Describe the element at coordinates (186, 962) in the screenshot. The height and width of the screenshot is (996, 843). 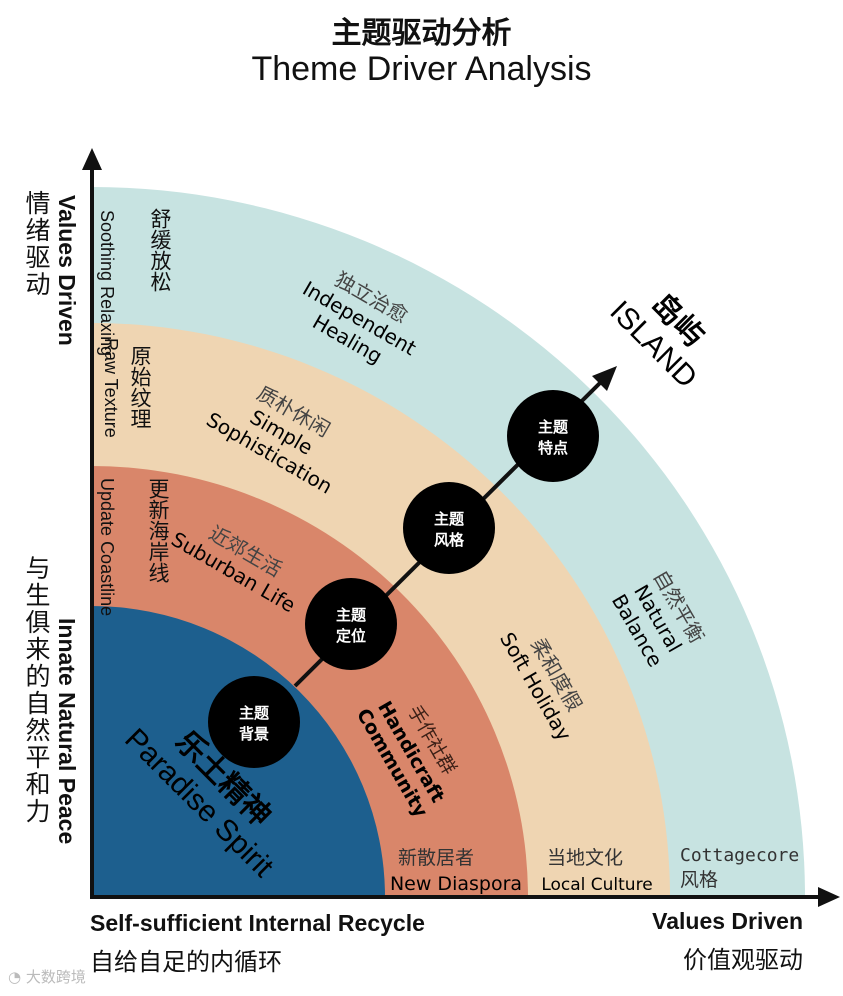
I see `x-axis-left-cn: 自给自足的内循环` at that location.